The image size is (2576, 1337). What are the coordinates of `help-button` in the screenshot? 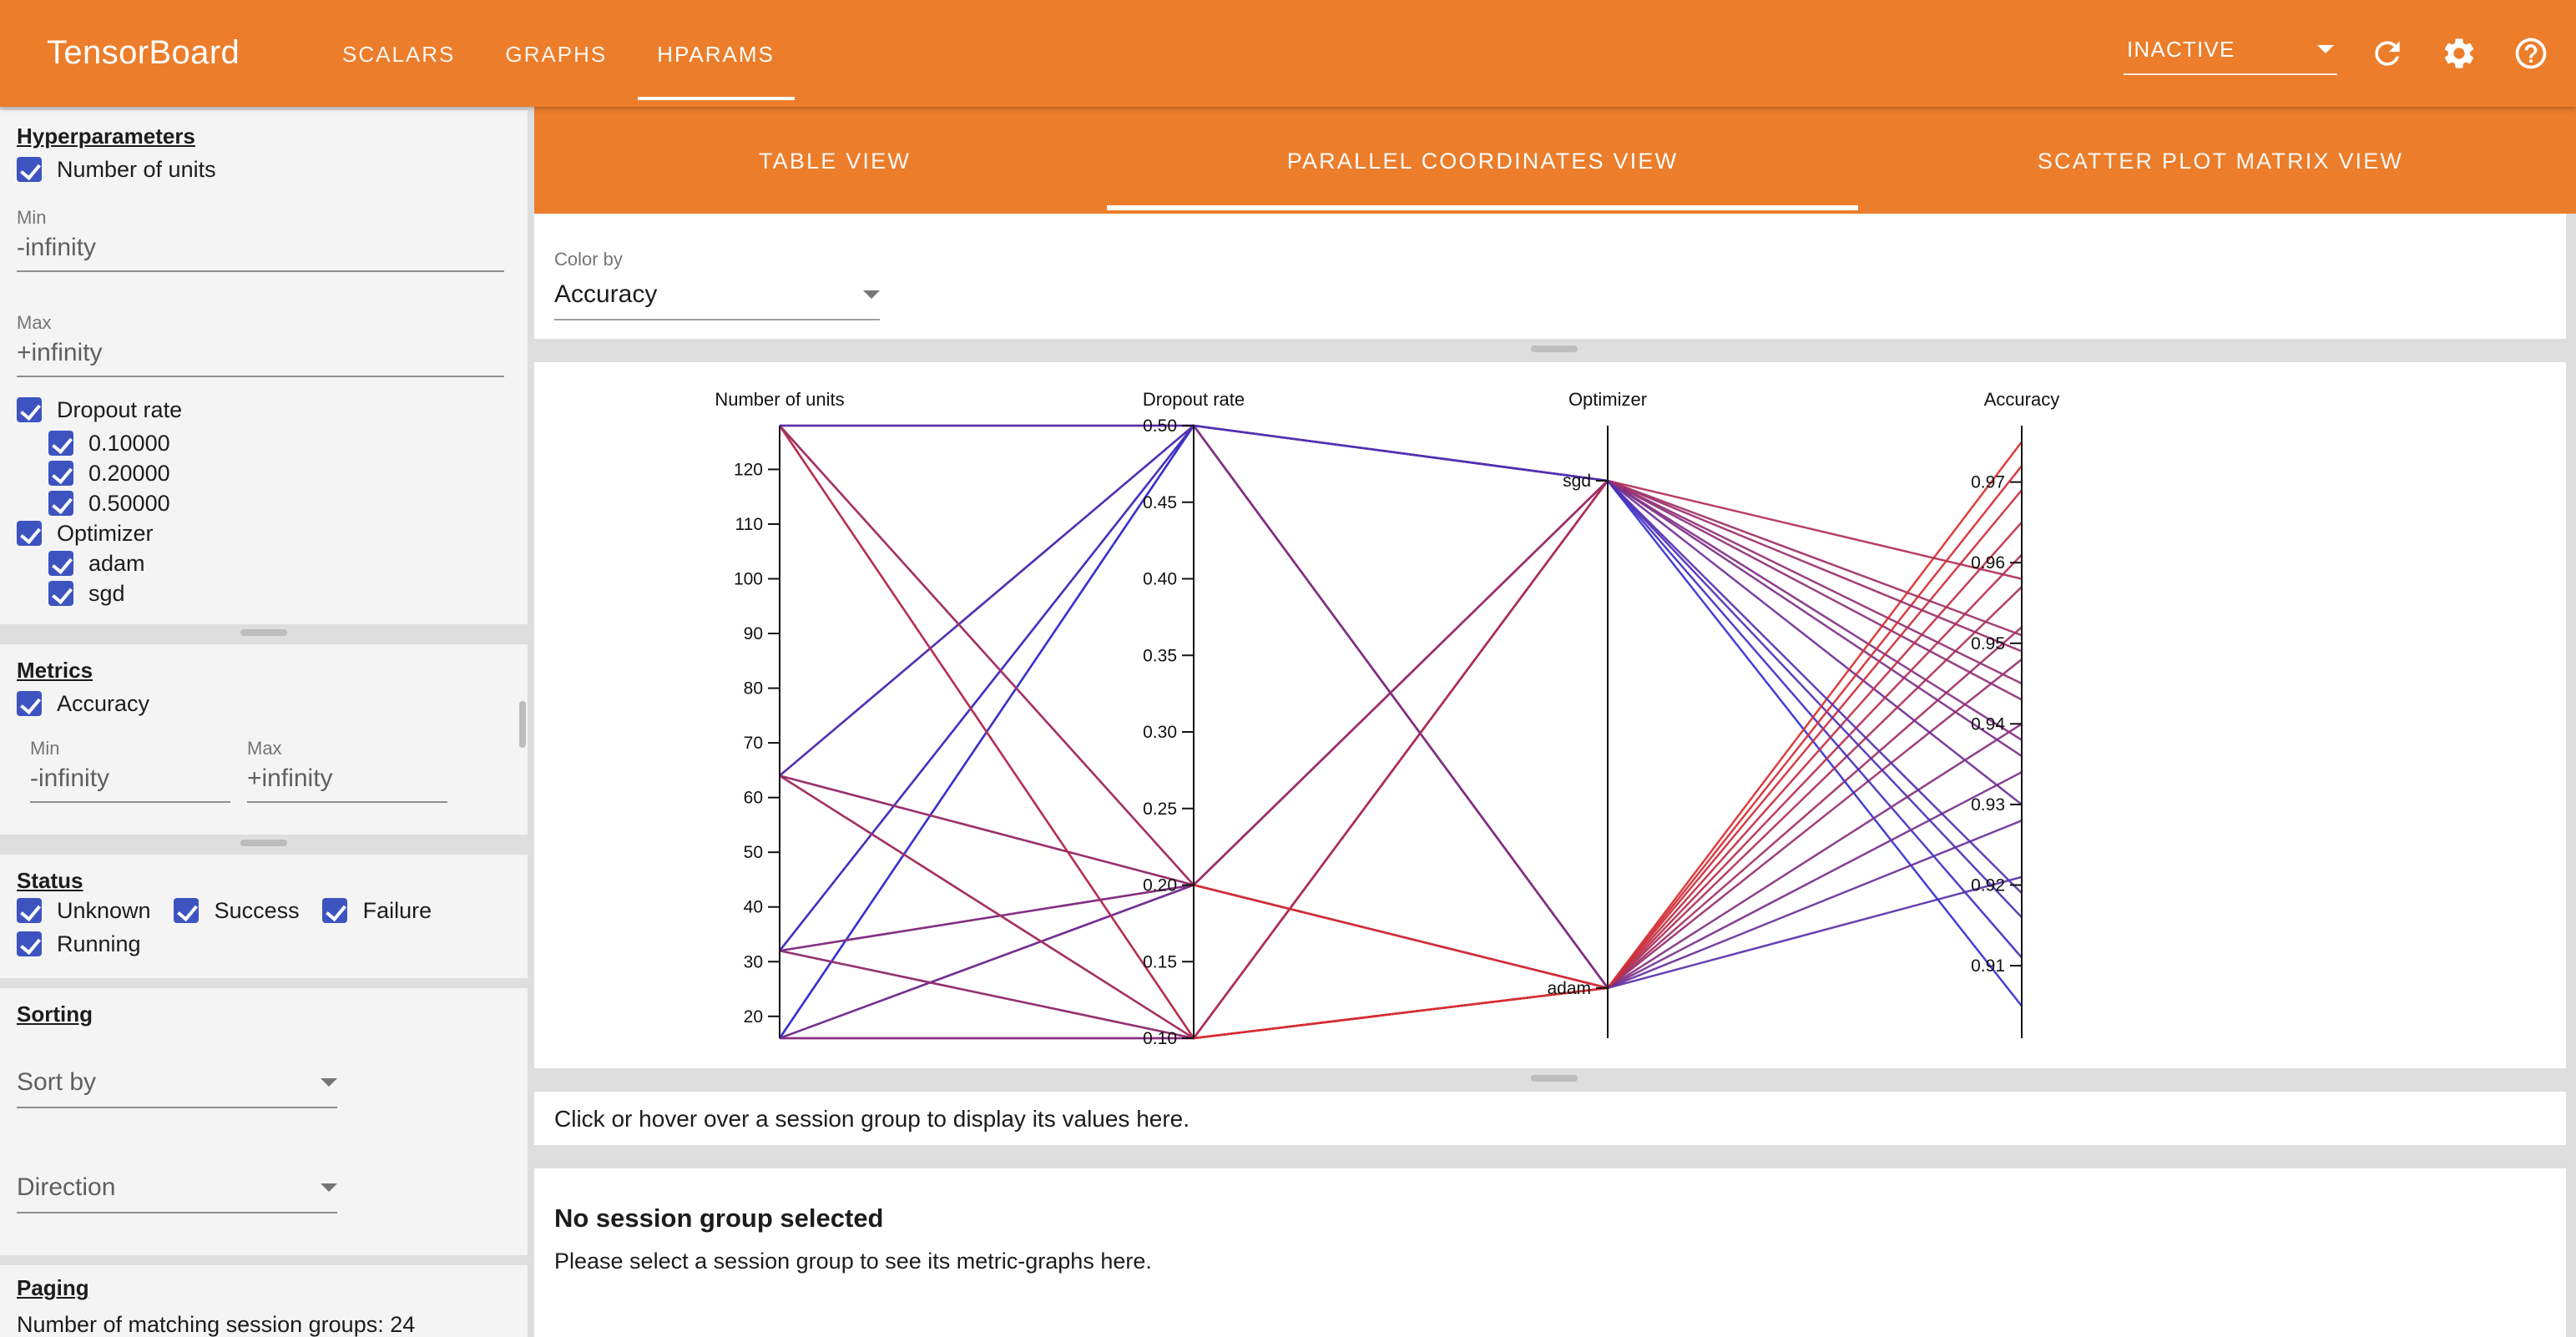 It's located at (2531, 53).